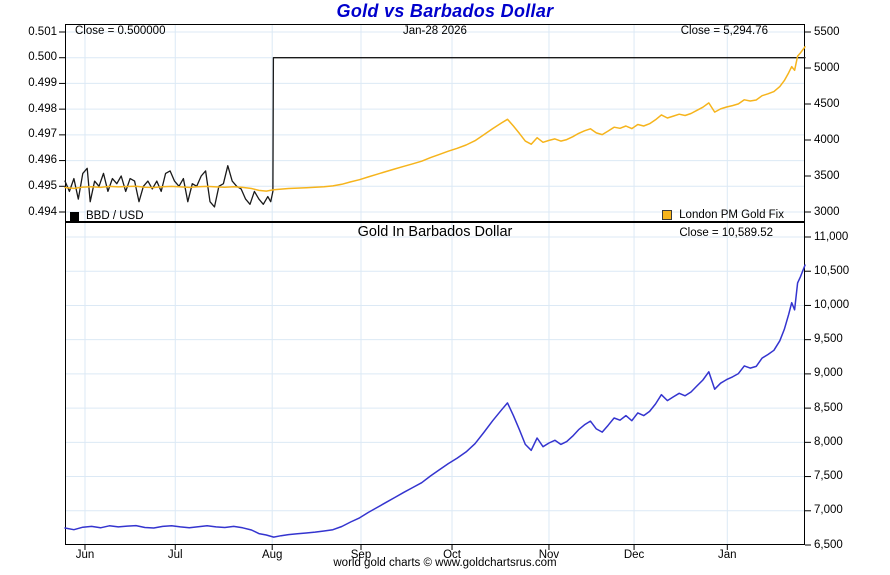 Image resolution: width=890 pixels, height=575 pixels. Describe the element at coordinates (832, 270) in the screenshot. I see `bottom-right-axis-tick-label: 10,500` at that location.